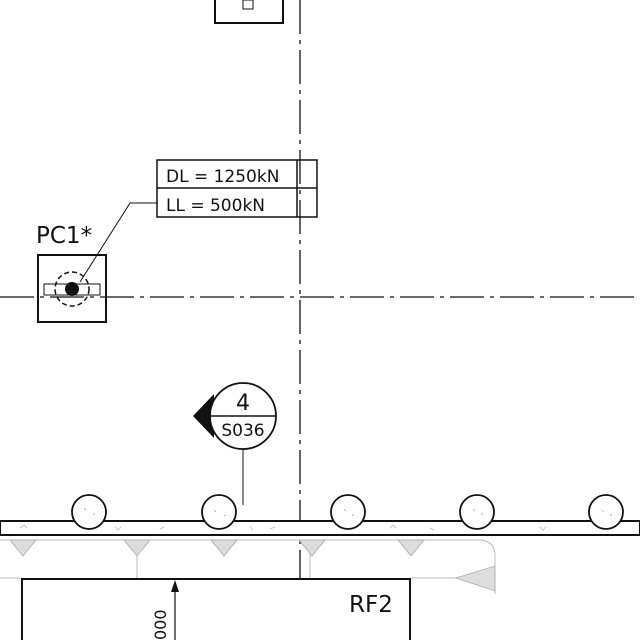  What do you see at coordinates (249, 12) in the screenshot?
I see `top-column-box` at bounding box center [249, 12].